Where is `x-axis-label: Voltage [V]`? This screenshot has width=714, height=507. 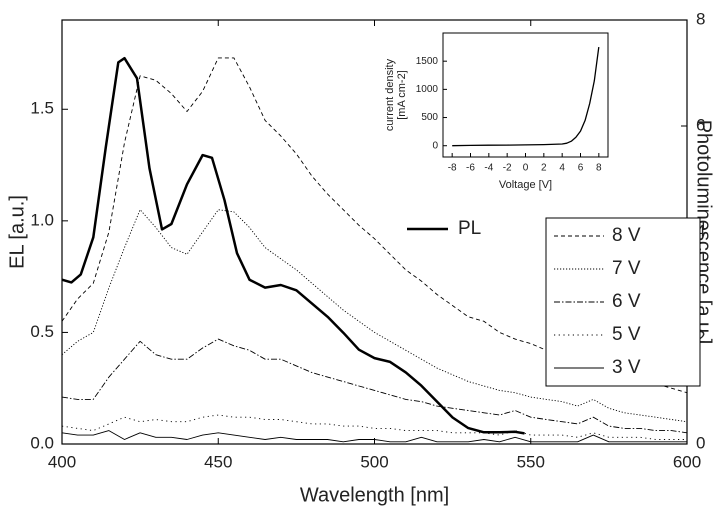
x-axis-label: Voltage [V] is located at coordinates (525, 185).